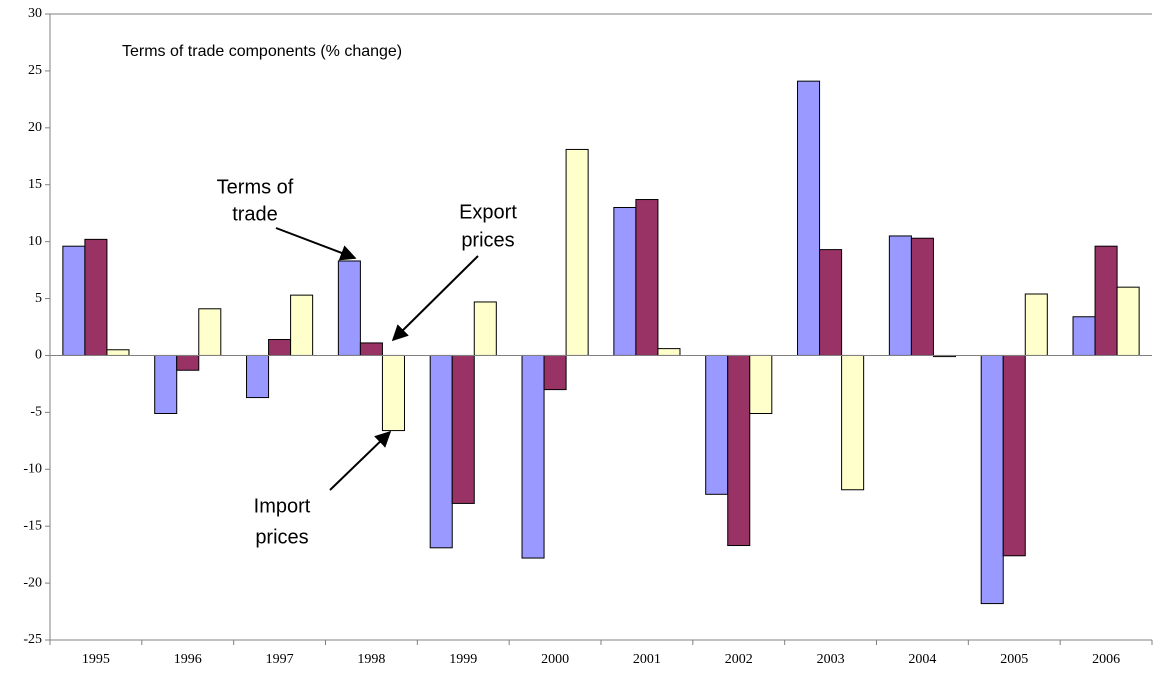 Image resolution: width=1154 pixels, height=681 pixels. Describe the element at coordinates (262, 51) in the screenshot. I see `chart-title: Terms of trade components (% change)` at that location.